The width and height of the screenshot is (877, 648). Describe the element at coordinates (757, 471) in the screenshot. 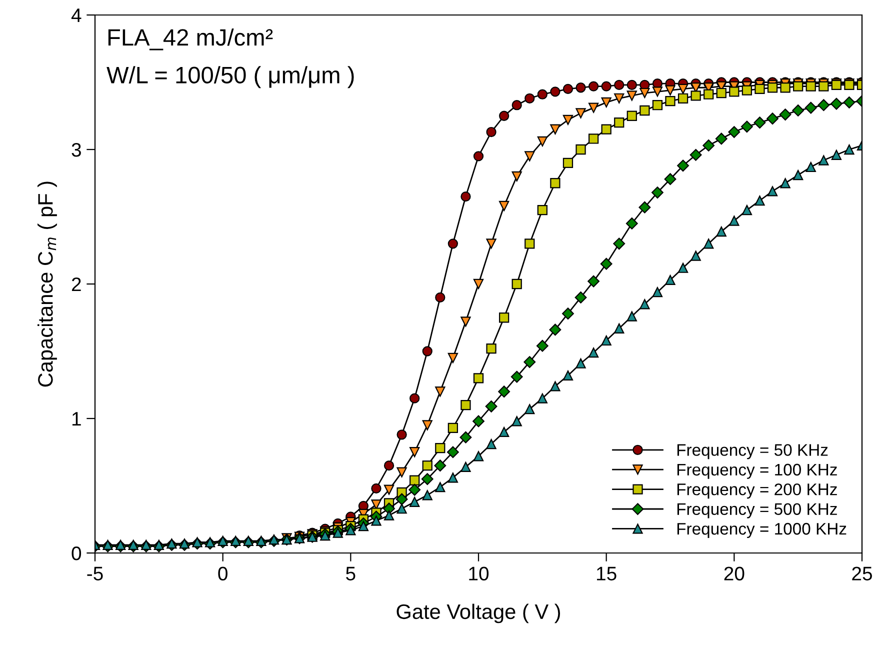

I see `legend-label: Frequency = 100 KHz` at that location.